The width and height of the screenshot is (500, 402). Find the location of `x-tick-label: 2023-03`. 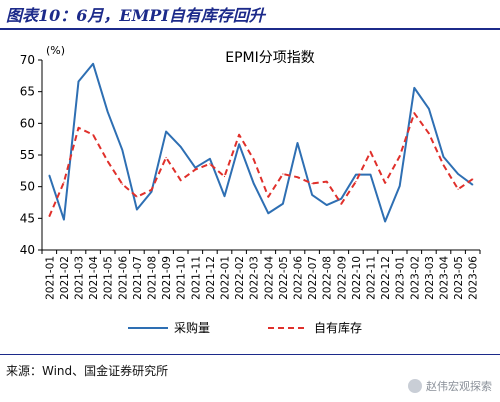

x-tick-label: 2023-03 is located at coordinates (430, 278).